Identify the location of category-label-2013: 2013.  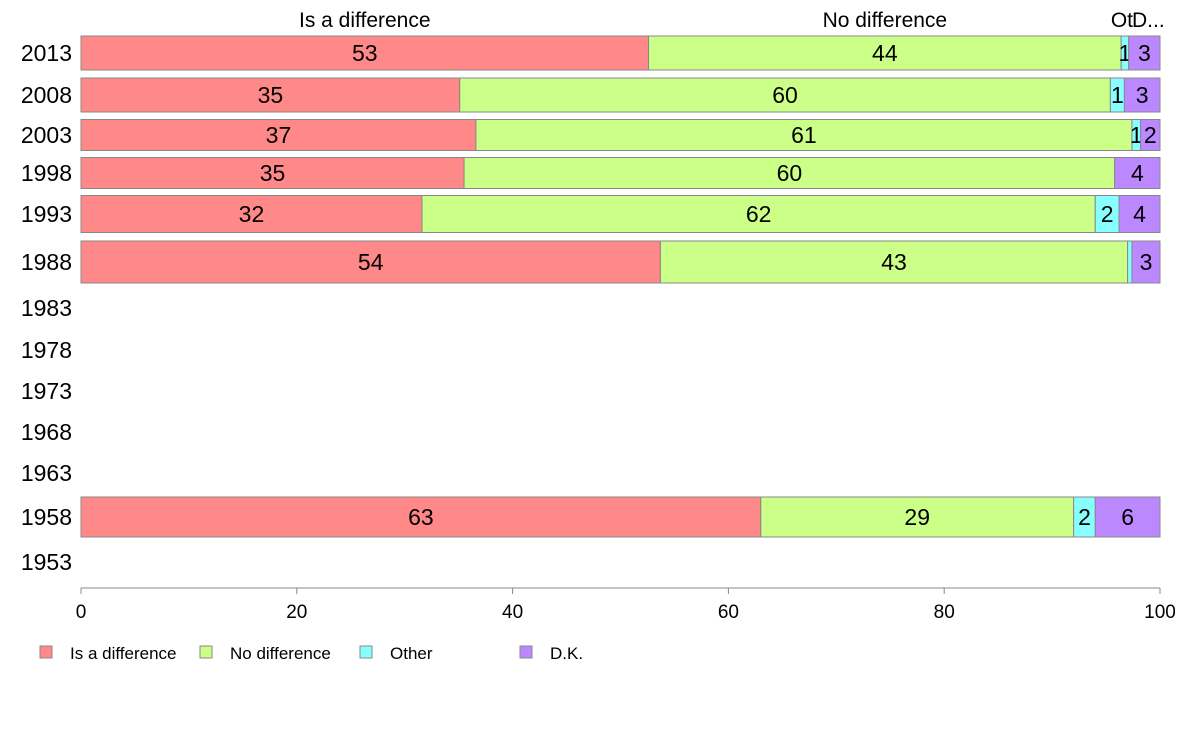
(46, 53).